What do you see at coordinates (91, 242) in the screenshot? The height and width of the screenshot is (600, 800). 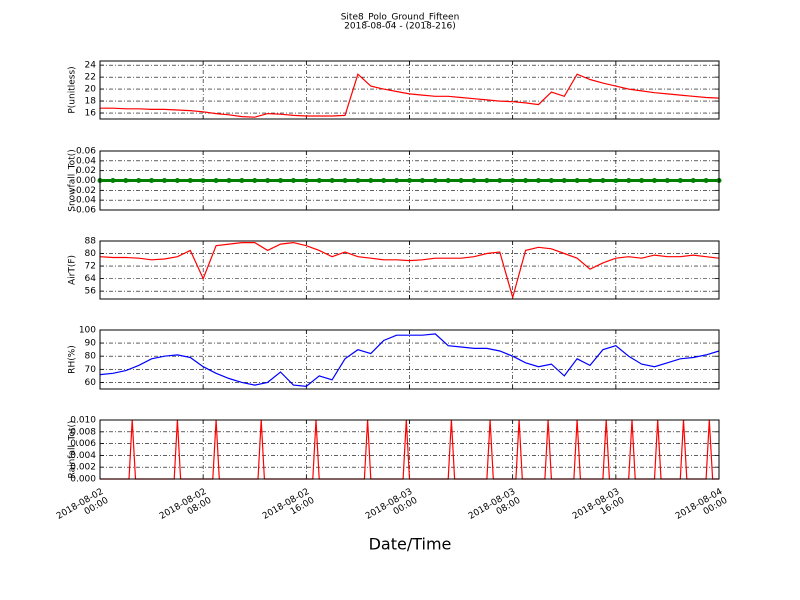 I see `y-tick-label: 88` at bounding box center [91, 242].